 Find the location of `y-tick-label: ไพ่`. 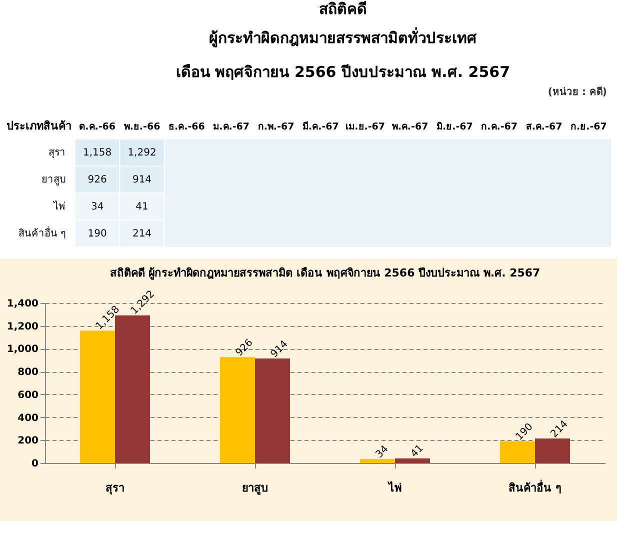

y-tick-label: ไพ่ is located at coordinates (59, 206).